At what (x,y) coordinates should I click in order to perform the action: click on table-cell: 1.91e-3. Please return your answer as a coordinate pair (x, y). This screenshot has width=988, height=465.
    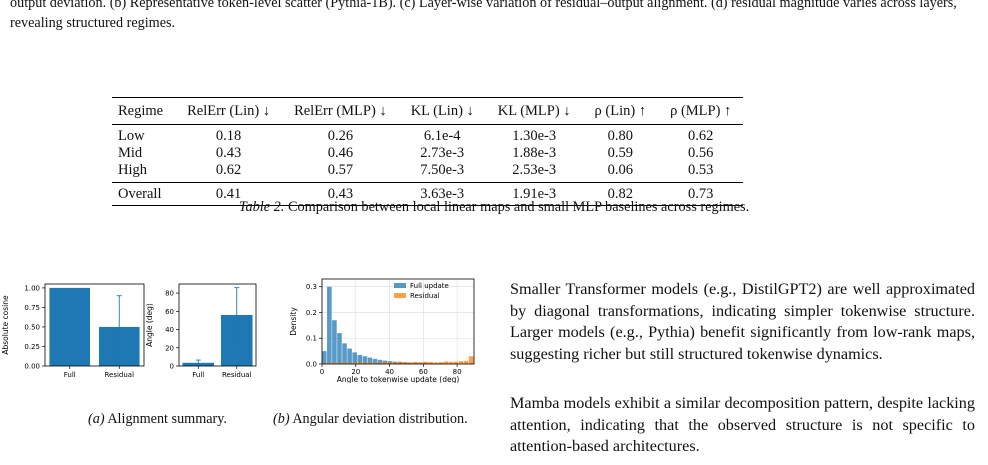
    Looking at the image, I should click on (534, 193).